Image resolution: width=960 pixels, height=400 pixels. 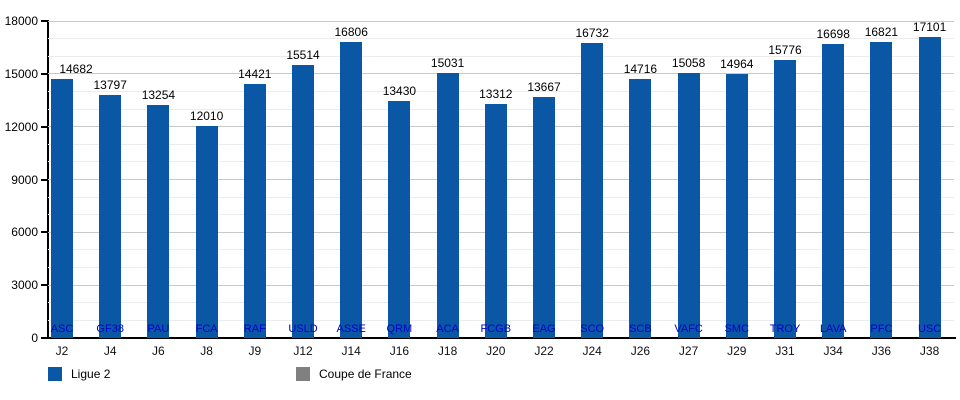 I want to click on bar-opponent-label: SMC, so click(x=737, y=329).